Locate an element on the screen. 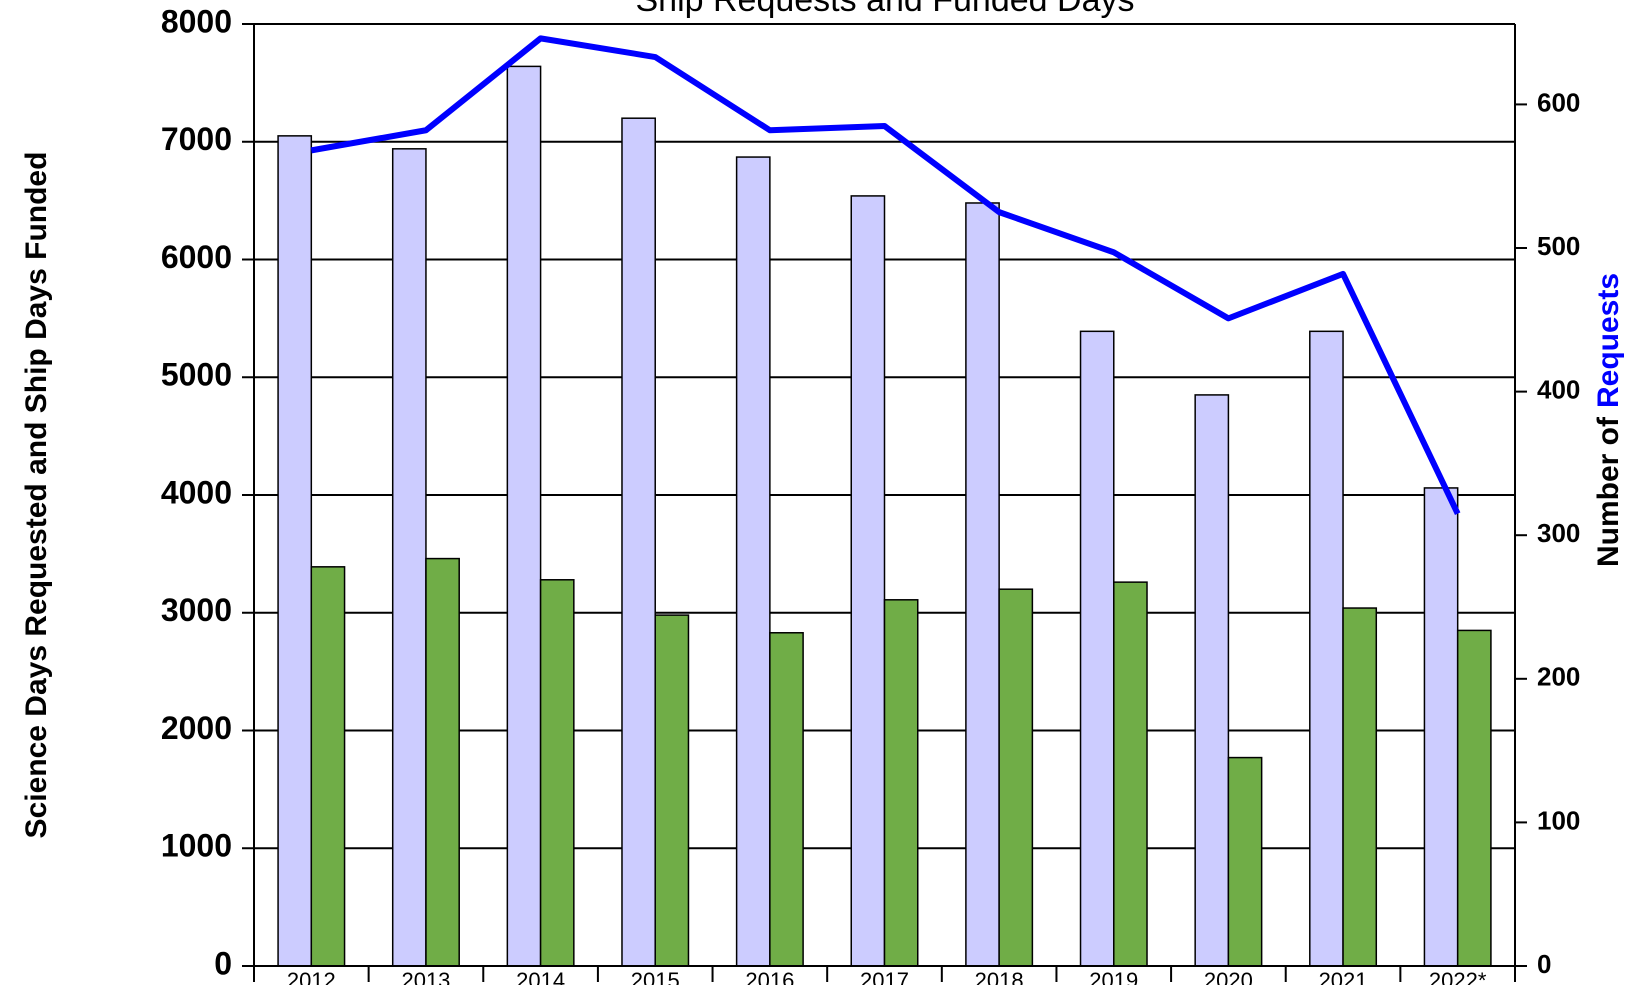  x-tick-label: 2015 is located at coordinates (655, 976).